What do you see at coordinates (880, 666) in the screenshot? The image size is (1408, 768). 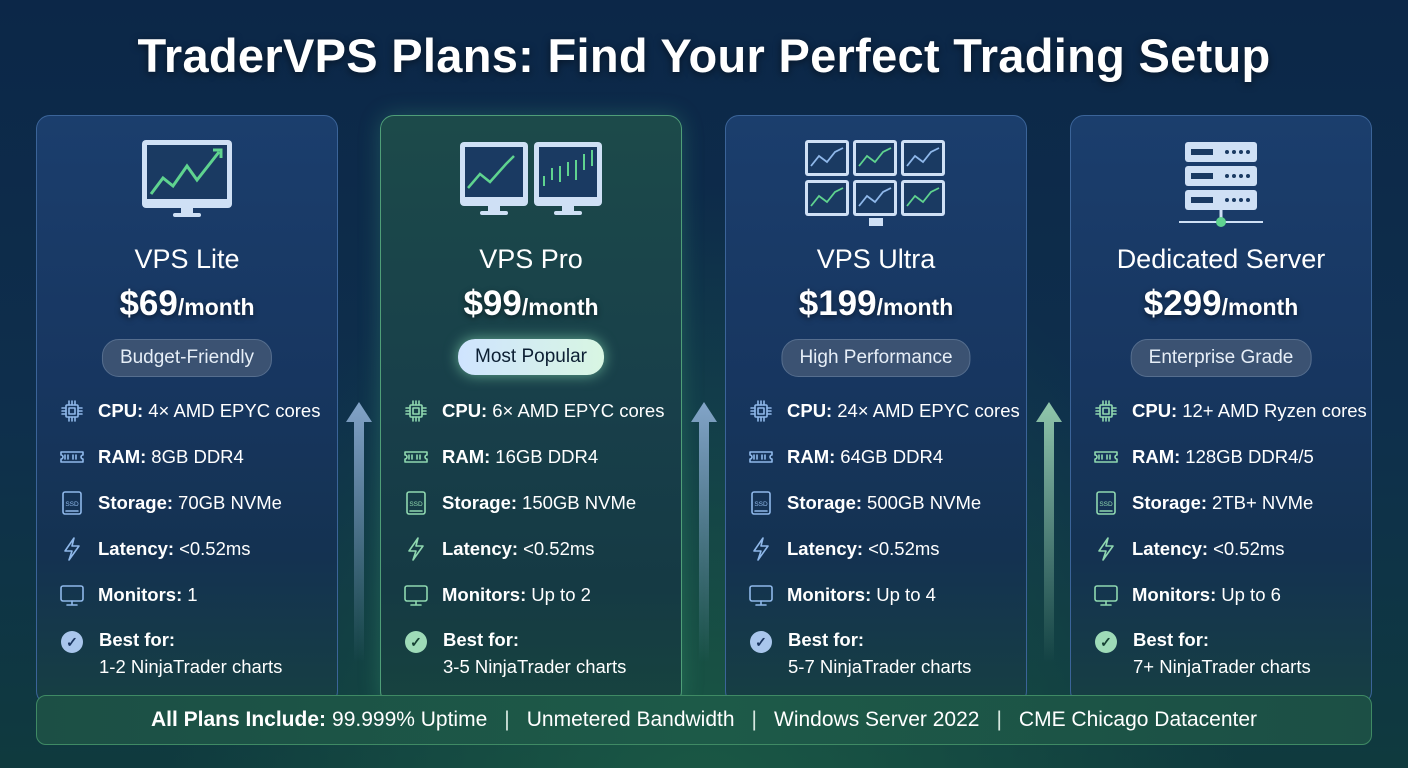 I see `best-for-value: 5-7 NinjaTrader charts` at bounding box center [880, 666].